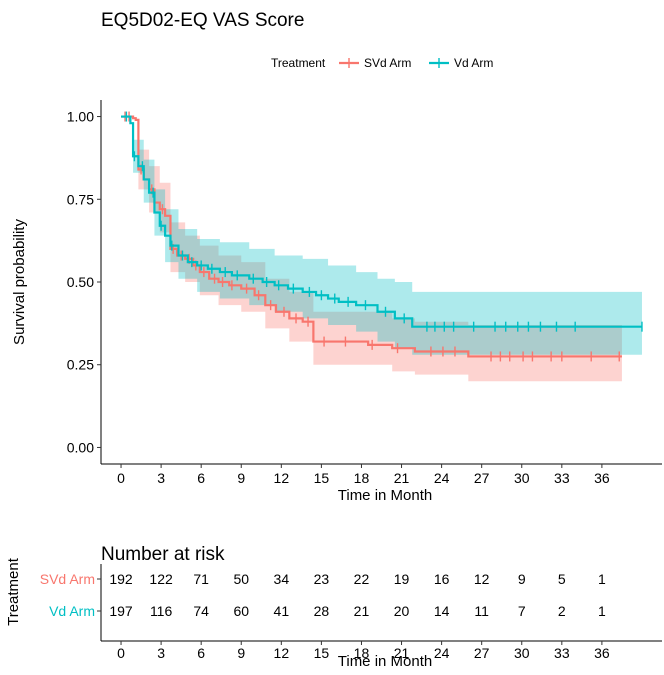 This screenshot has height=675, width=664. Describe the element at coordinates (282, 478) in the screenshot. I see `x-tick-label: 12` at that location.